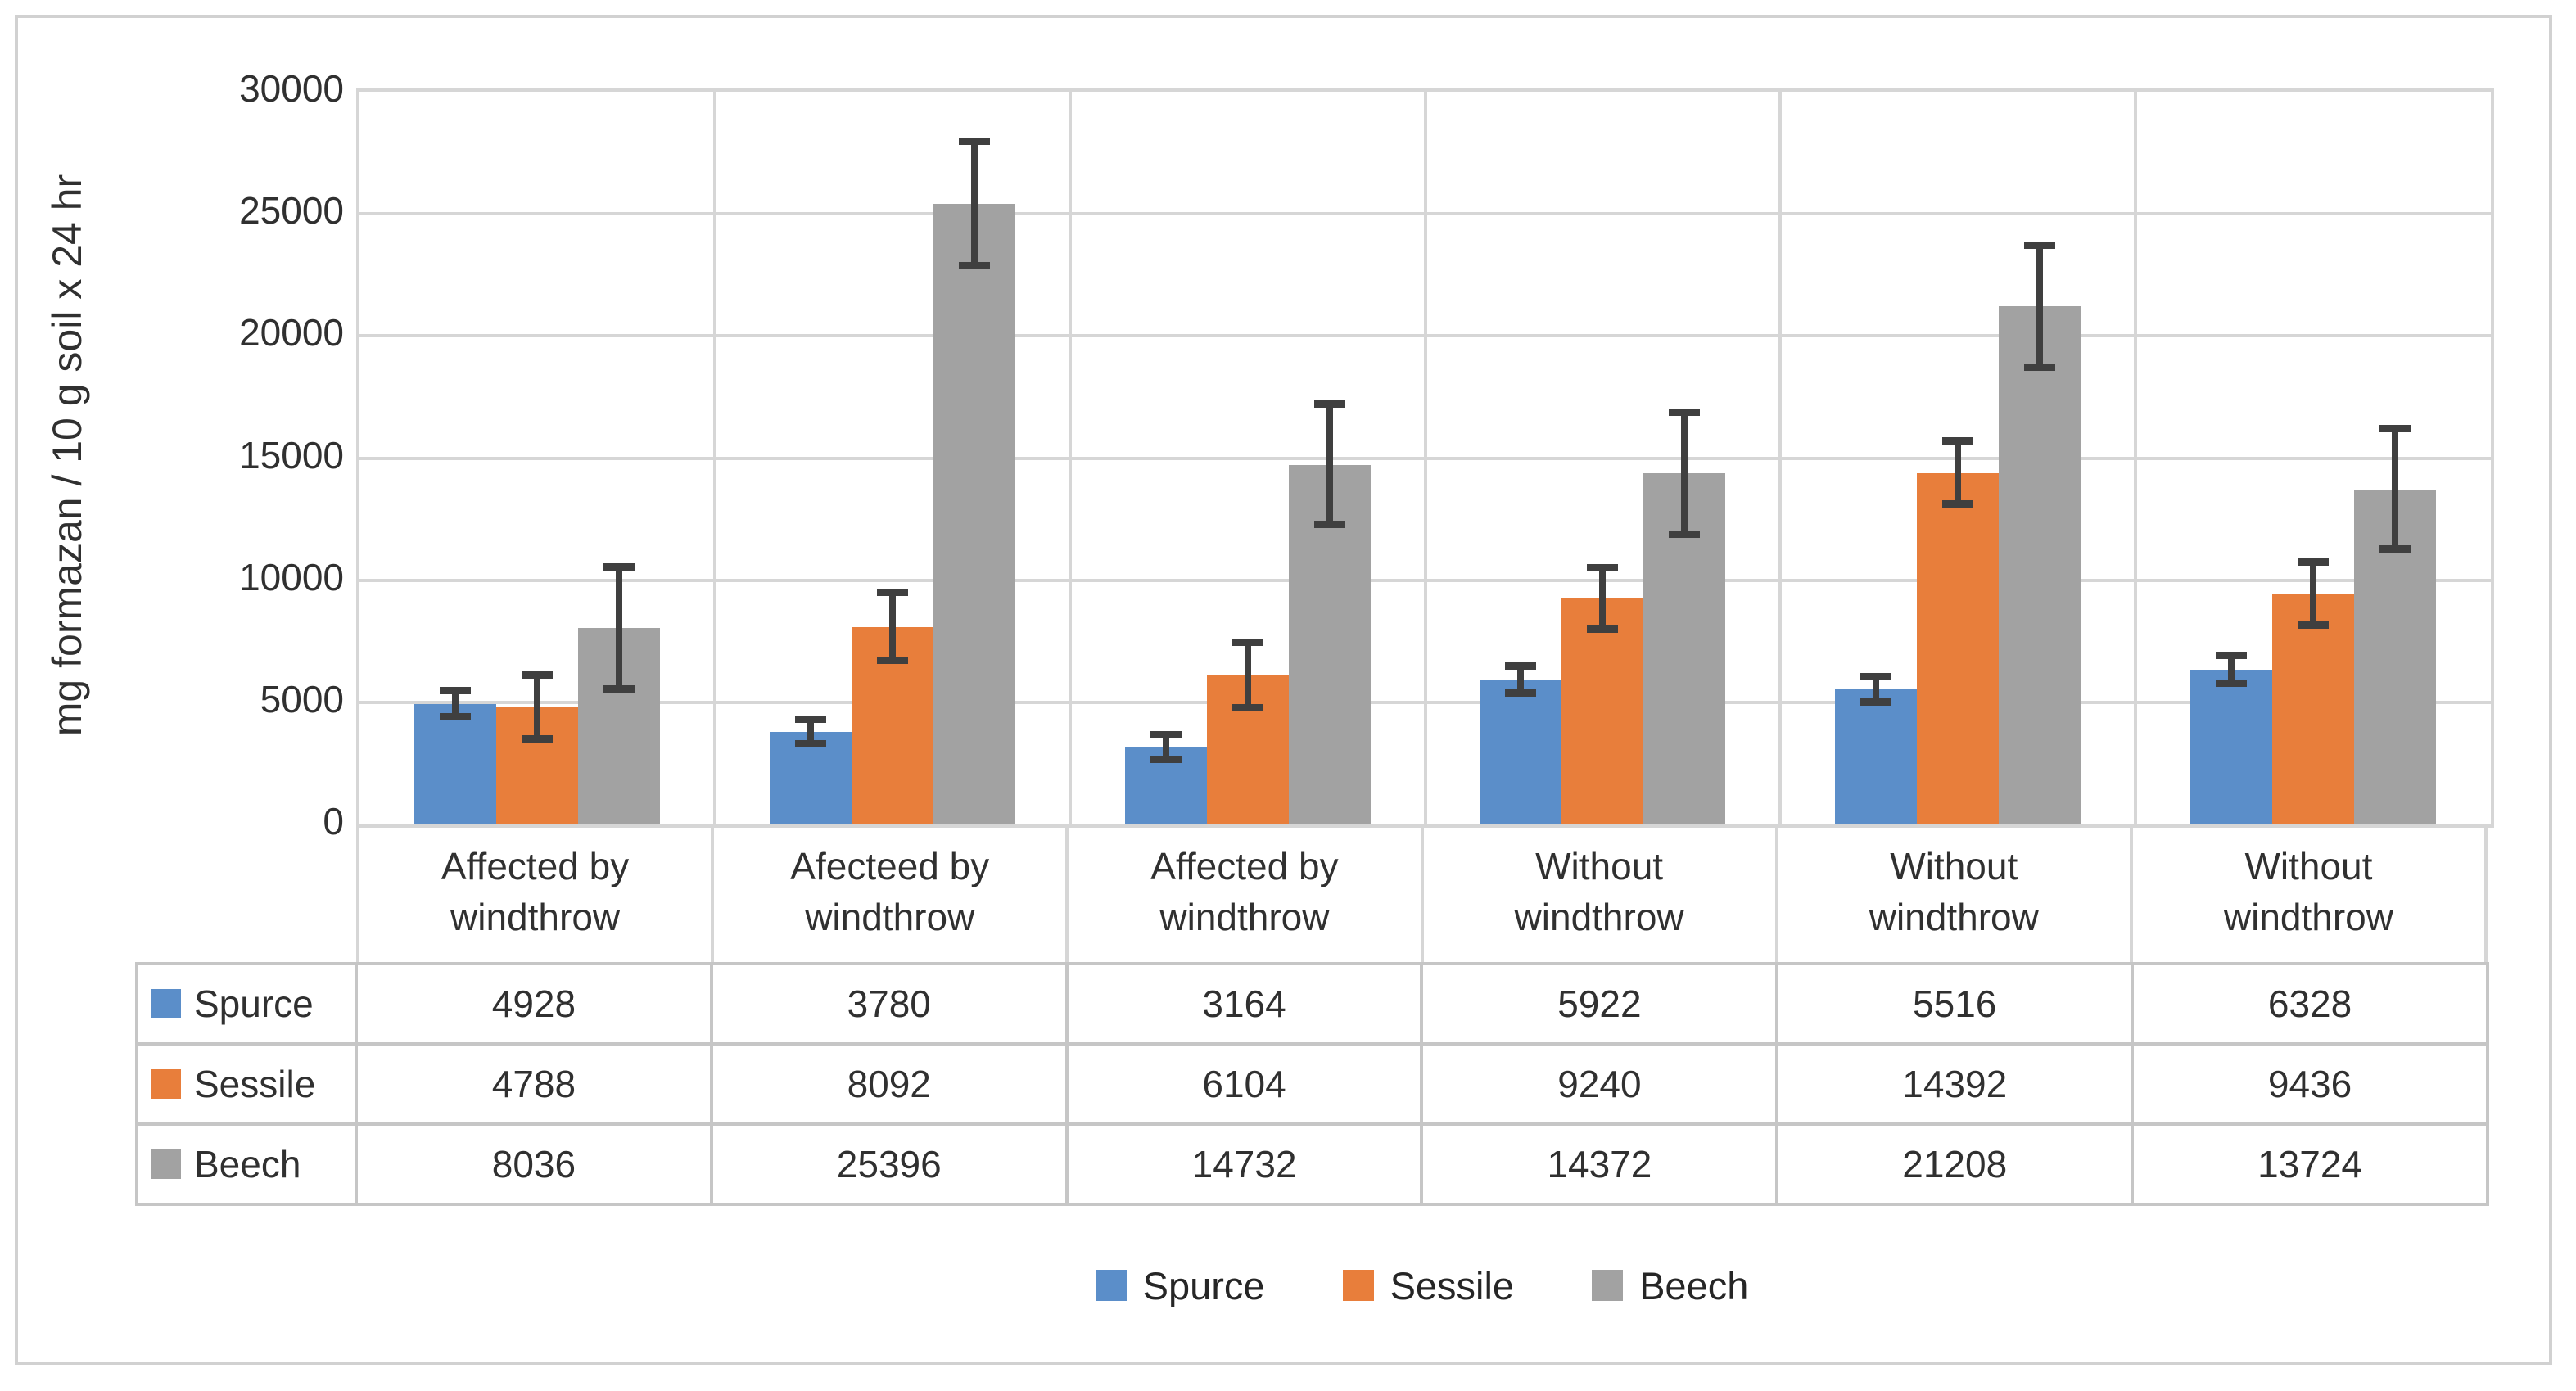  Describe the element at coordinates (1955, 1084) in the screenshot. I see `table-value-cell: 14392` at that location.